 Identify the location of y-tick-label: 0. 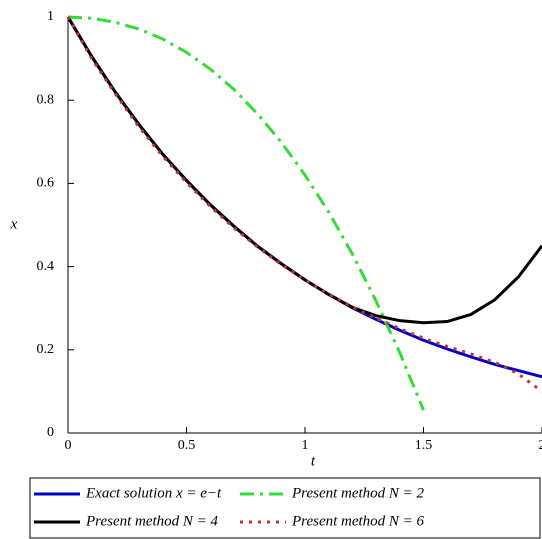
(50, 432).